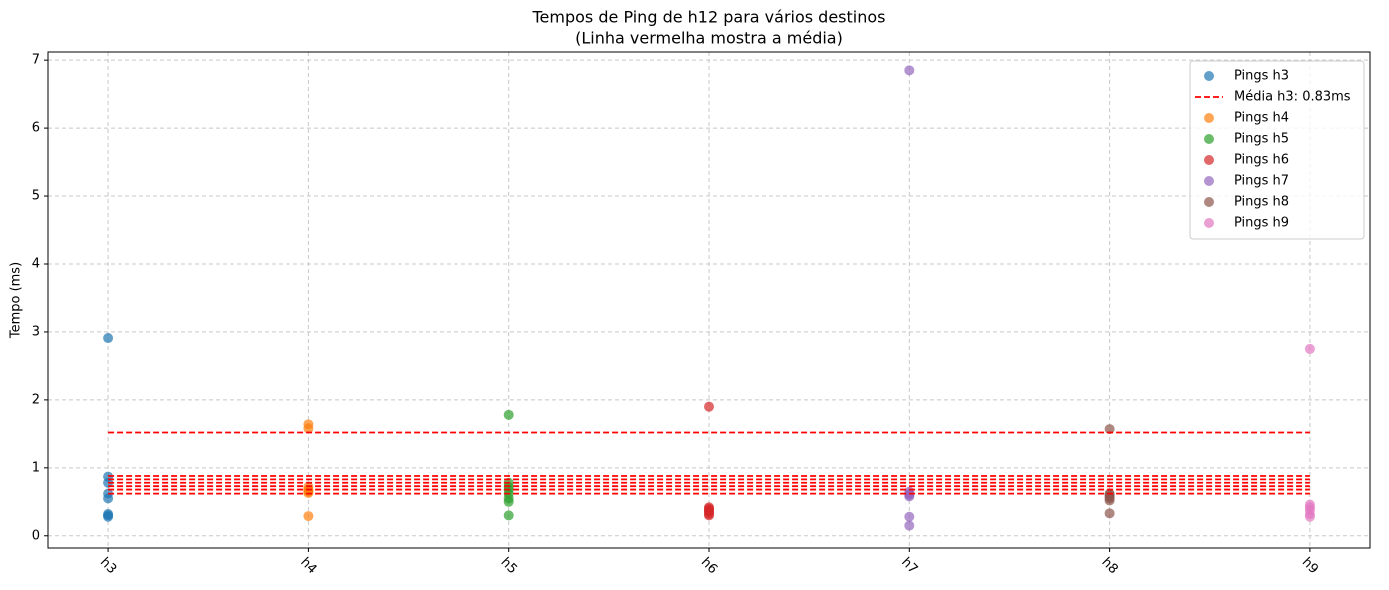 This screenshot has width=1389, height=590. What do you see at coordinates (1261, 202) in the screenshot?
I see `legend-label: Pings h8` at bounding box center [1261, 202].